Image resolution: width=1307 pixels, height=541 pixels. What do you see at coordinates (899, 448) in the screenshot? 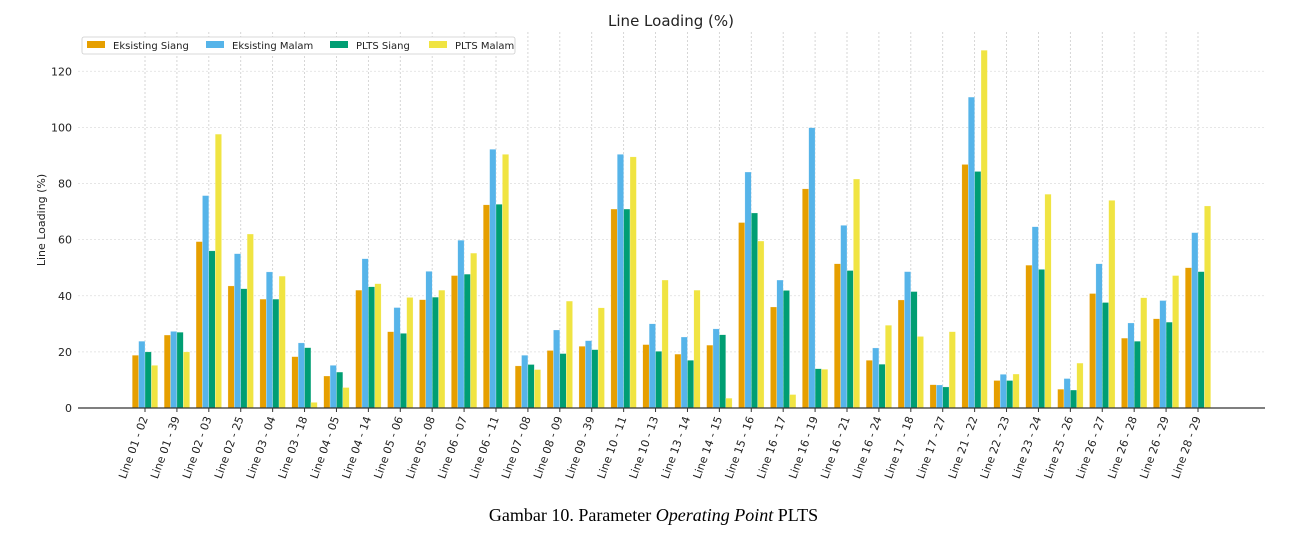
I see `x-tick-label: Line 17 - 18` at bounding box center [899, 448].